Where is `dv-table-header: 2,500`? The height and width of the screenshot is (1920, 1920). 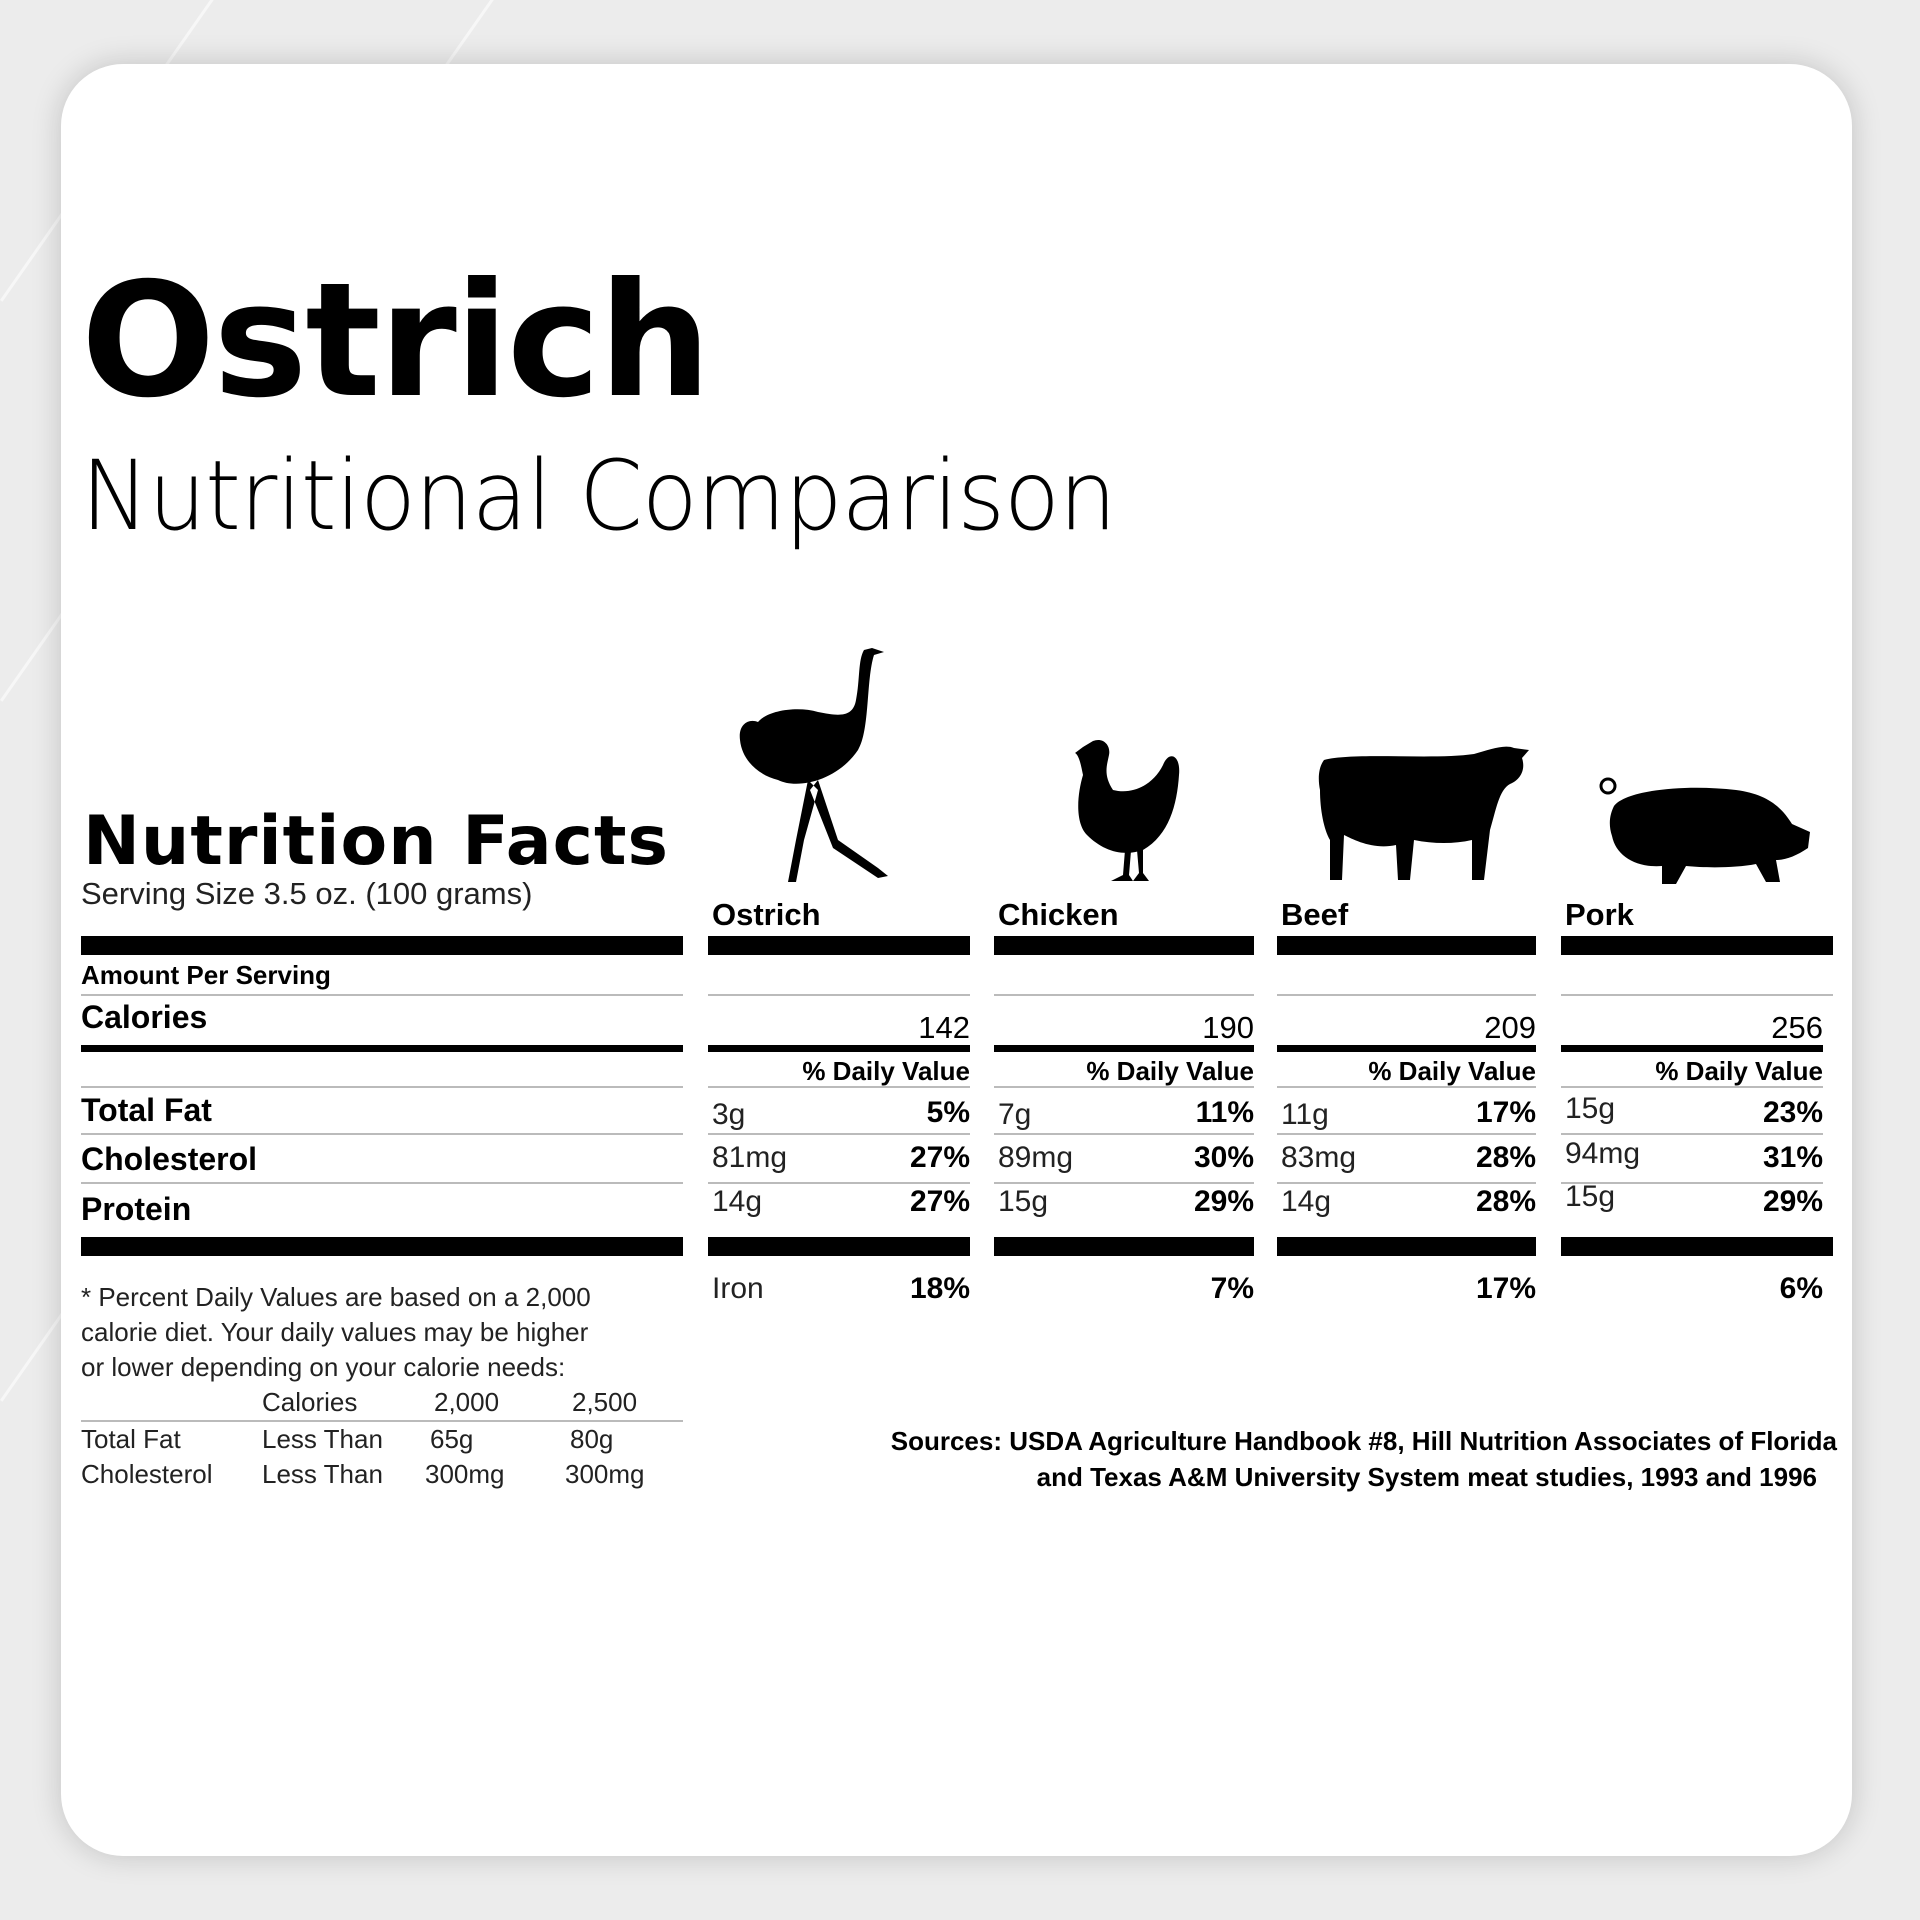 dv-table-header: 2,500 is located at coordinates (605, 1402).